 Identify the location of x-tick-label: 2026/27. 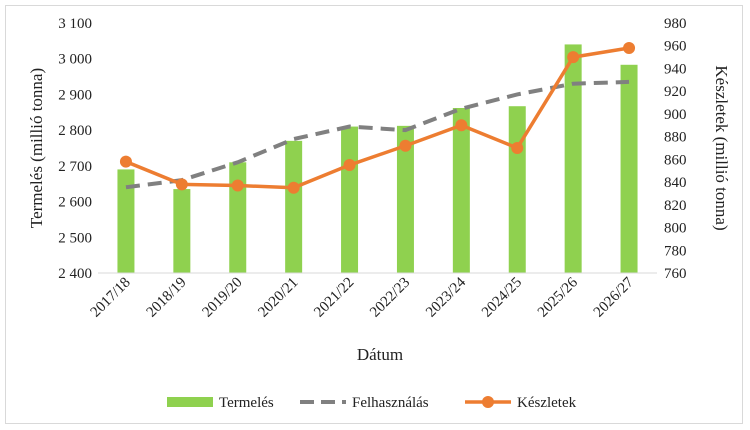
(614, 297).